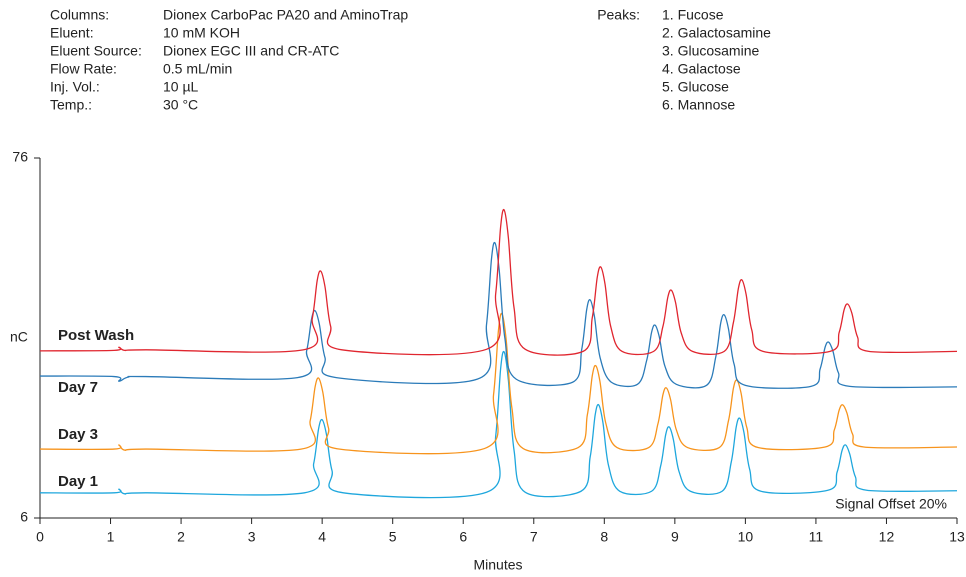  What do you see at coordinates (393, 537) in the screenshot?
I see `x-tick-label: 5` at bounding box center [393, 537].